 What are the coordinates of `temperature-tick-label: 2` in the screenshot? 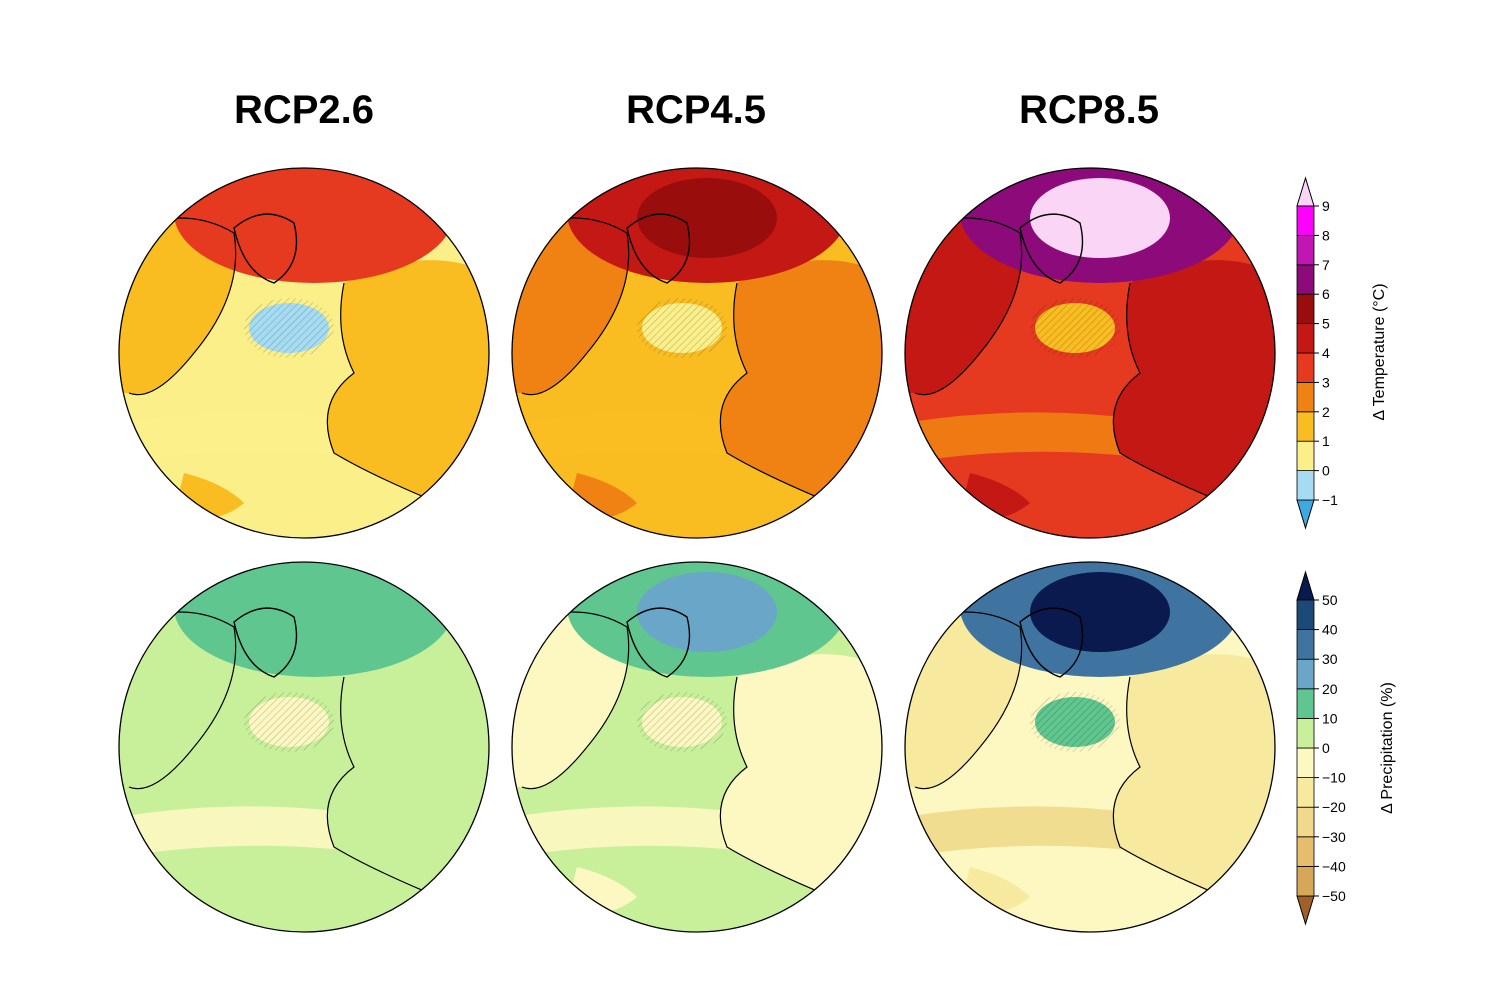 It's located at (1326, 412).